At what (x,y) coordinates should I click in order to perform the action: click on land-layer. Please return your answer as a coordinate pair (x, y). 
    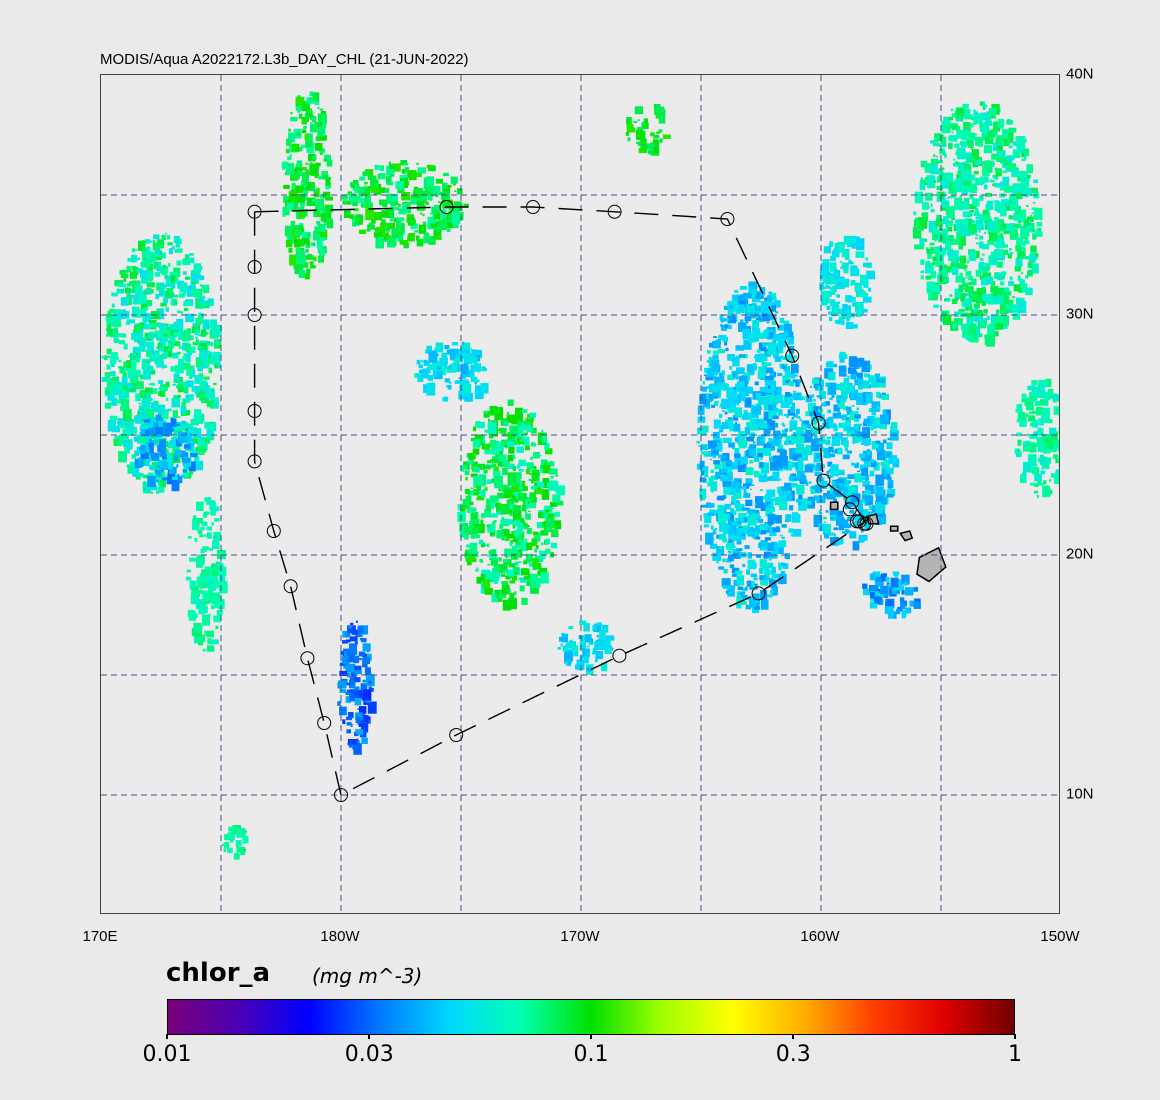
    Looking at the image, I should click on (888, 542).